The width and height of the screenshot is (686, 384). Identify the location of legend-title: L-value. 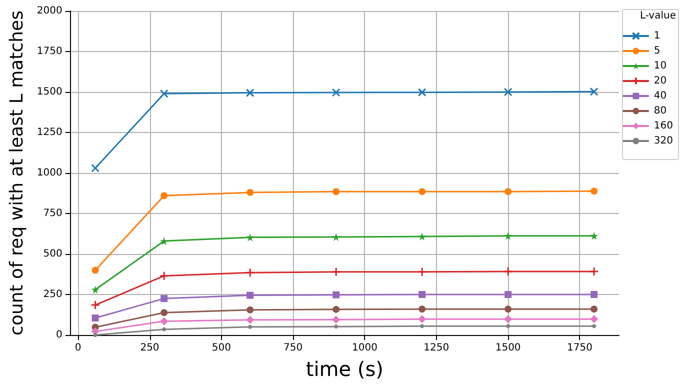
(658, 16).